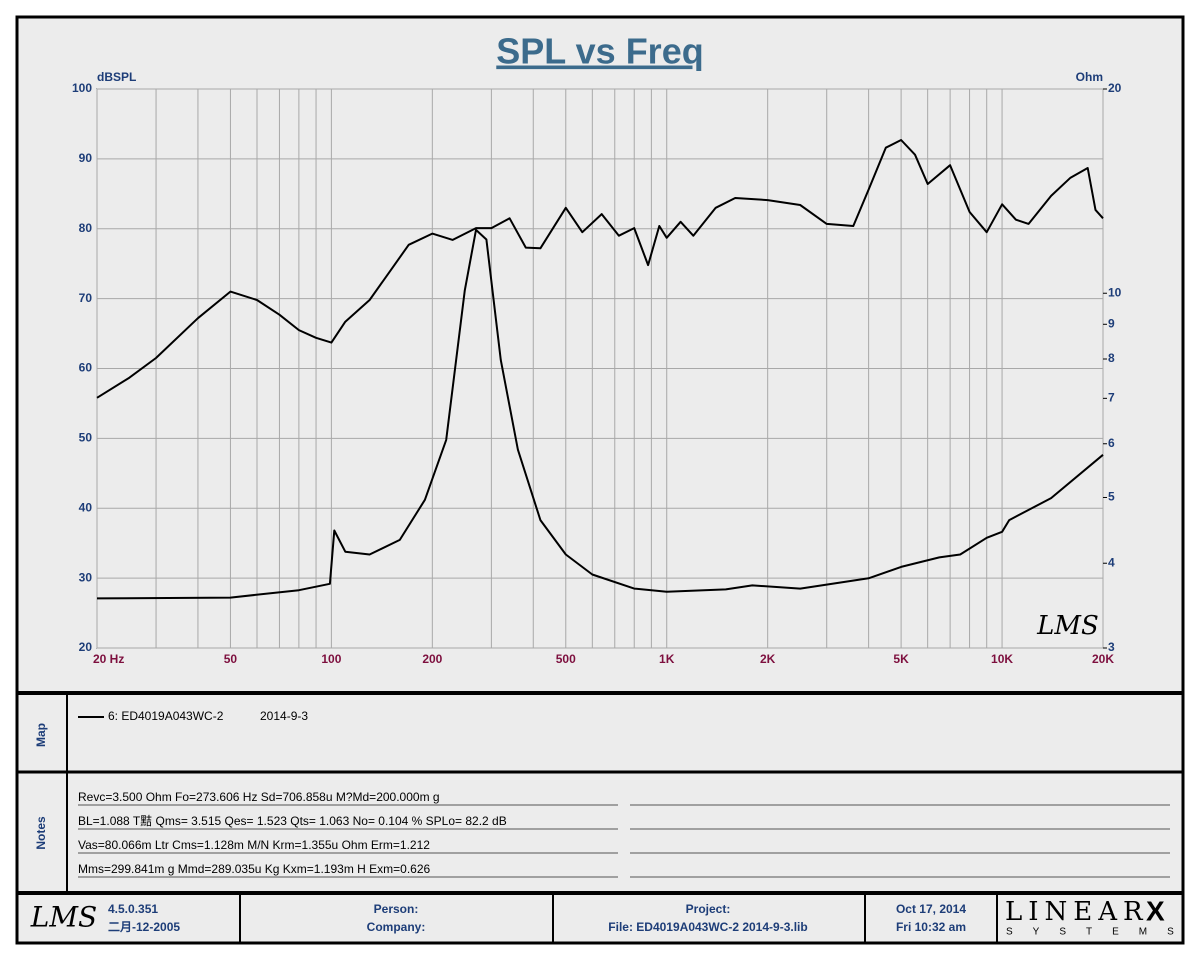 This screenshot has width=1200, height=960. Describe the element at coordinates (432, 659) in the screenshot. I see `x-tick-label: 200` at that location.